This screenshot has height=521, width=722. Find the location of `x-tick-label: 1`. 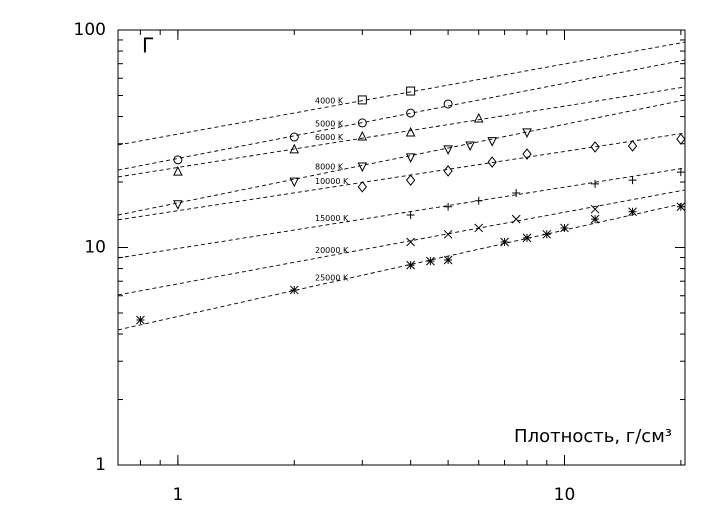

x-tick-label: 1 is located at coordinates (177, 495).